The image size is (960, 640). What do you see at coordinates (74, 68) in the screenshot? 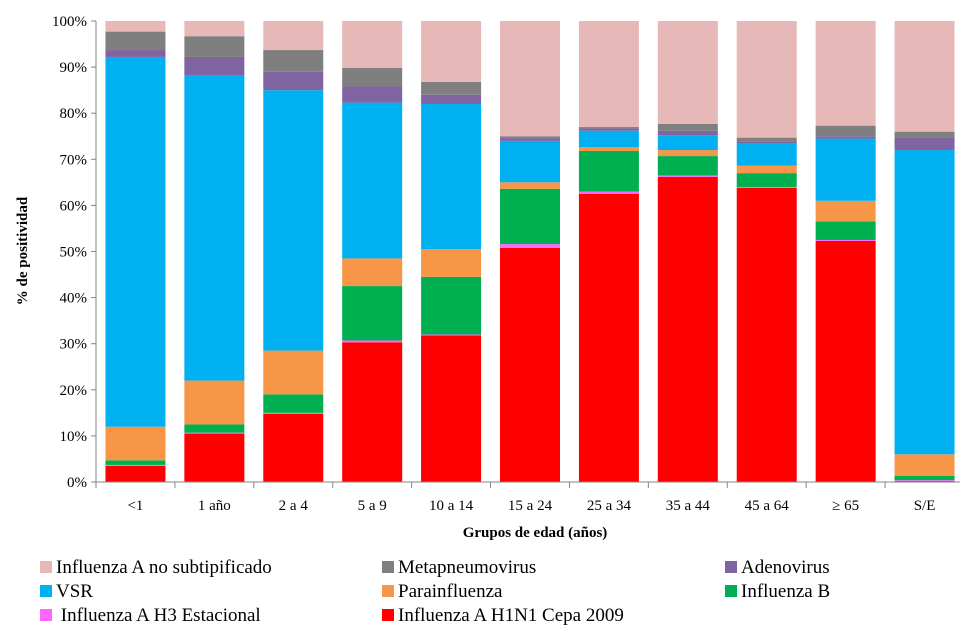
I see `y-tick-label: 90%` at bounding box center [74, 68].